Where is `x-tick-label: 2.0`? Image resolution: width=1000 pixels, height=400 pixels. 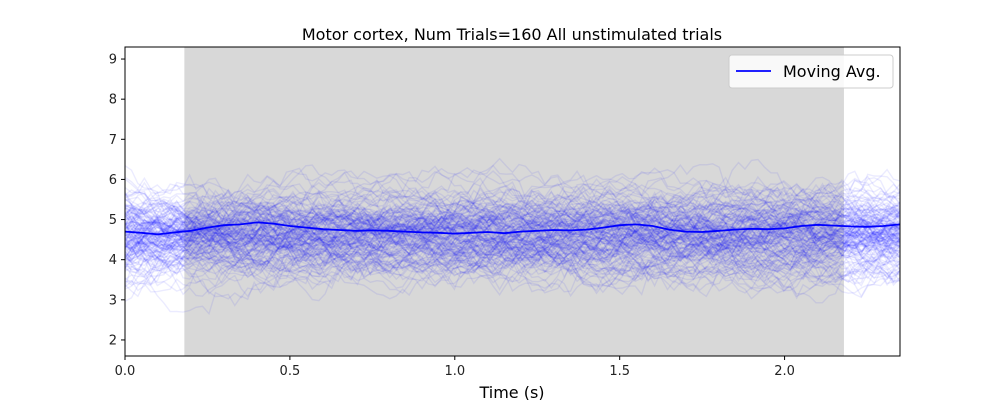
x-tick-label: 2.0 is located at coordinates (784, 371).